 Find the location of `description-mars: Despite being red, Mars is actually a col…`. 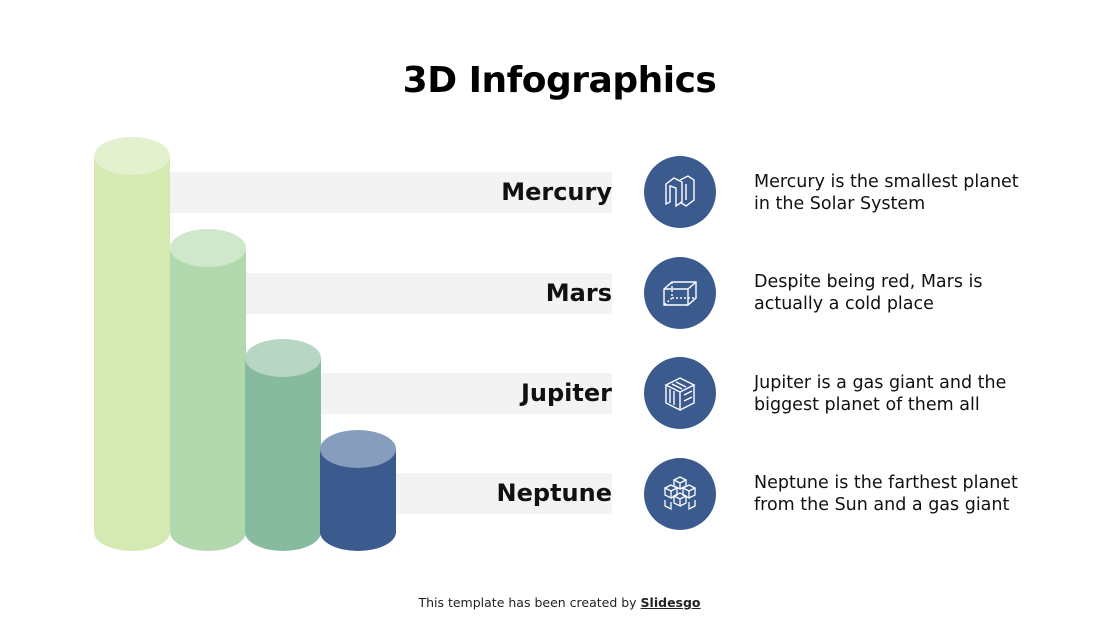

description-mars: Despite being red, Mars is actually a col… is located at coordinates (914, 293).